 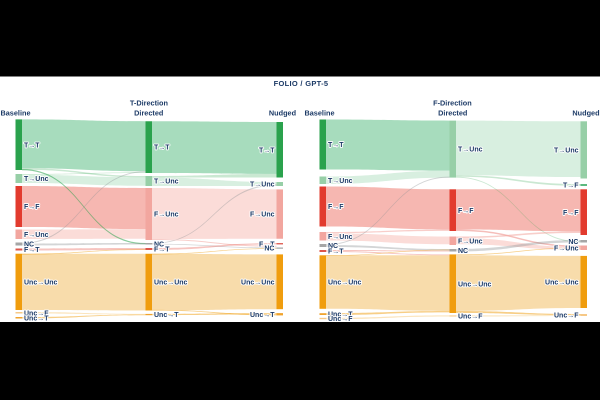 What do you see at coordinates (149, 103) in the screenshot?
I see `svg-text: T-Direction` at bounding box center [149, 103].